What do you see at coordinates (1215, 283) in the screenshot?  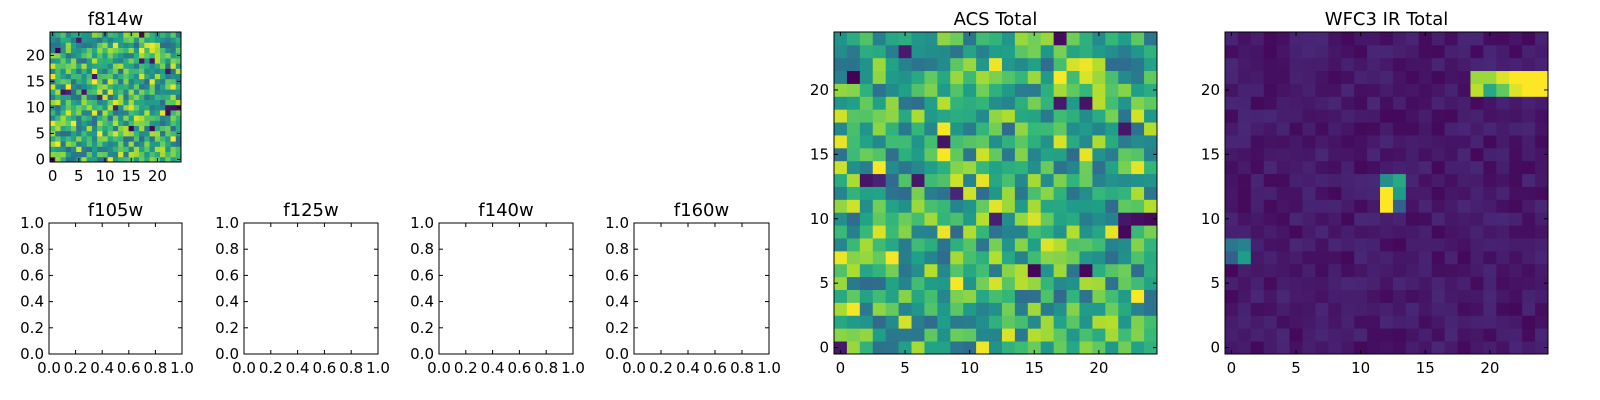 I see `y-tick-label: 5` at bounding box center [1215, 283].